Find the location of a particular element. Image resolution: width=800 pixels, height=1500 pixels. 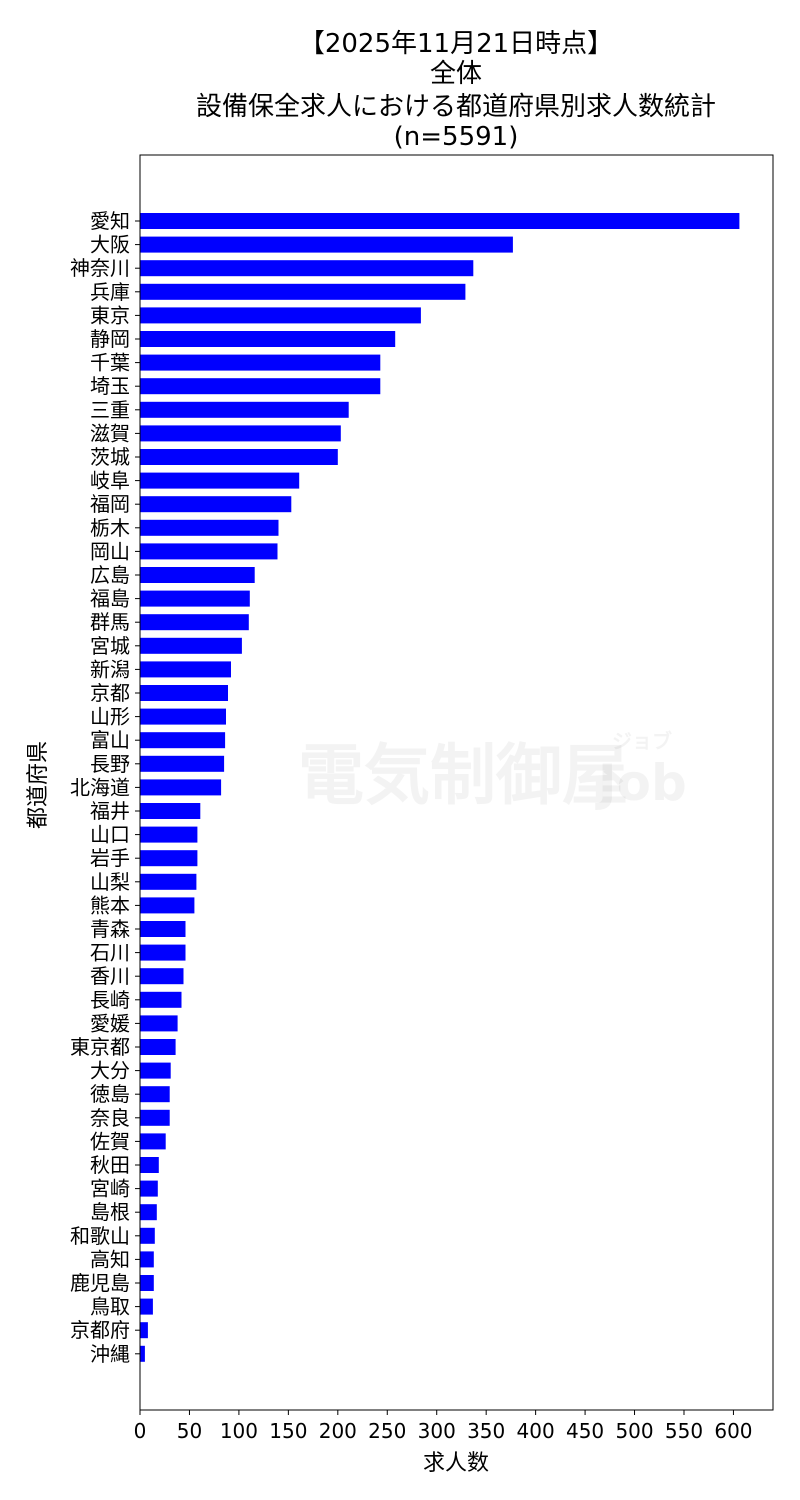

title-line: 設備保全求人における都道府県別求人数統計 is located at coordinates (456, 107).